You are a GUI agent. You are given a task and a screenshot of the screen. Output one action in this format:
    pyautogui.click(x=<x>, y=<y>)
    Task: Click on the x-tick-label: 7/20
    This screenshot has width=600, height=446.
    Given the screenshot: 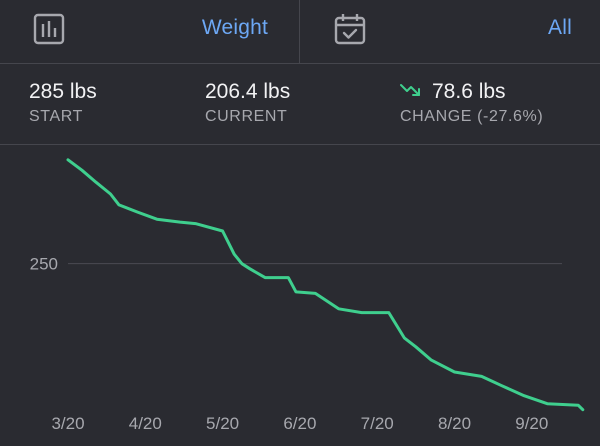 What is the action you would take?
    pyautogui.click(x=377, y=423)
    